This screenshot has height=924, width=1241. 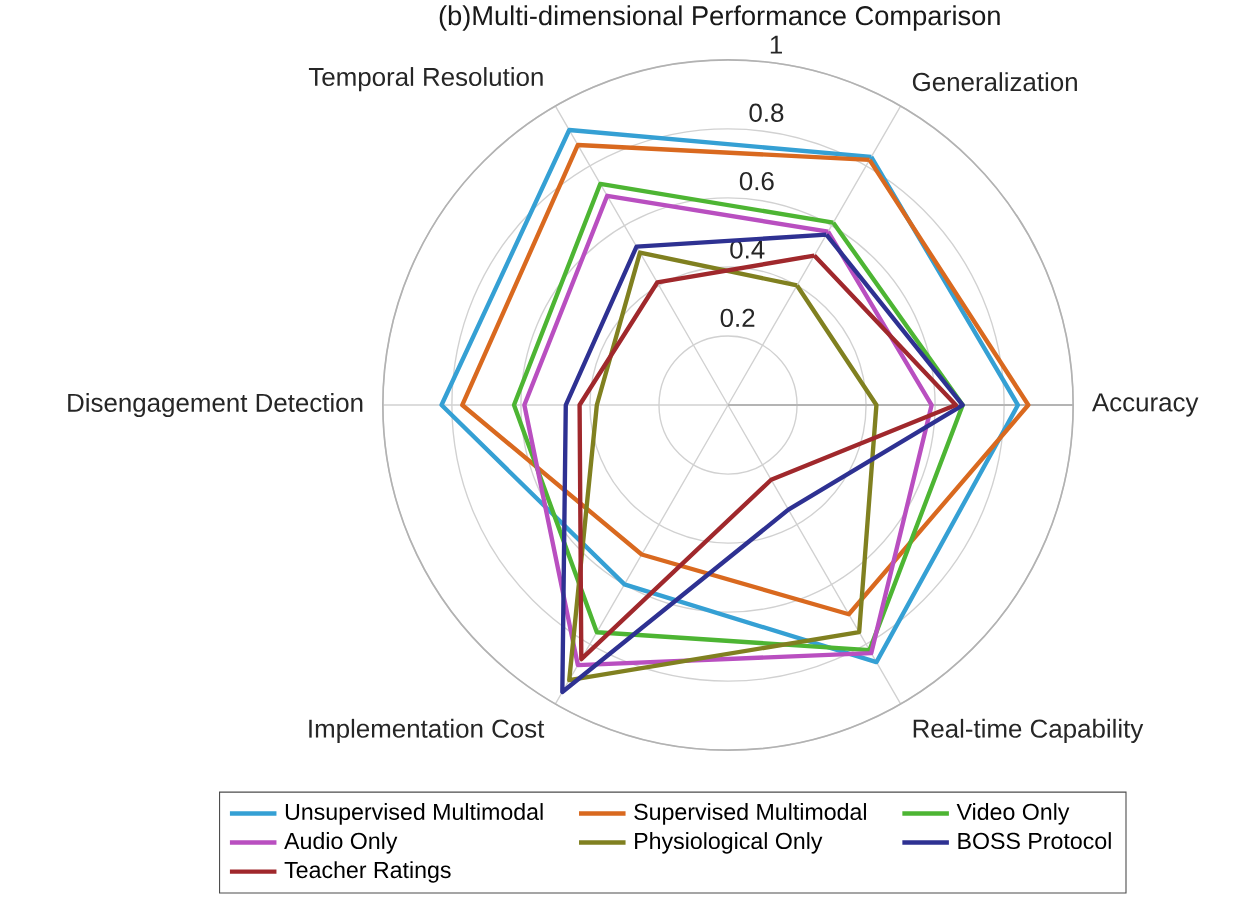 I want to click on spoke-label: Implementation Cost, so click(x=427, y=730).